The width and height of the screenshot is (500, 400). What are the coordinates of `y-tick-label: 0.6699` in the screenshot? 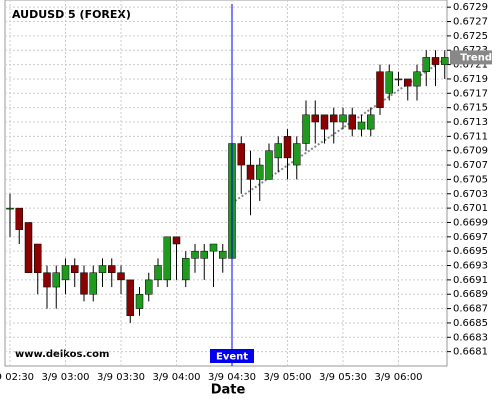 It's located at (470, 222).